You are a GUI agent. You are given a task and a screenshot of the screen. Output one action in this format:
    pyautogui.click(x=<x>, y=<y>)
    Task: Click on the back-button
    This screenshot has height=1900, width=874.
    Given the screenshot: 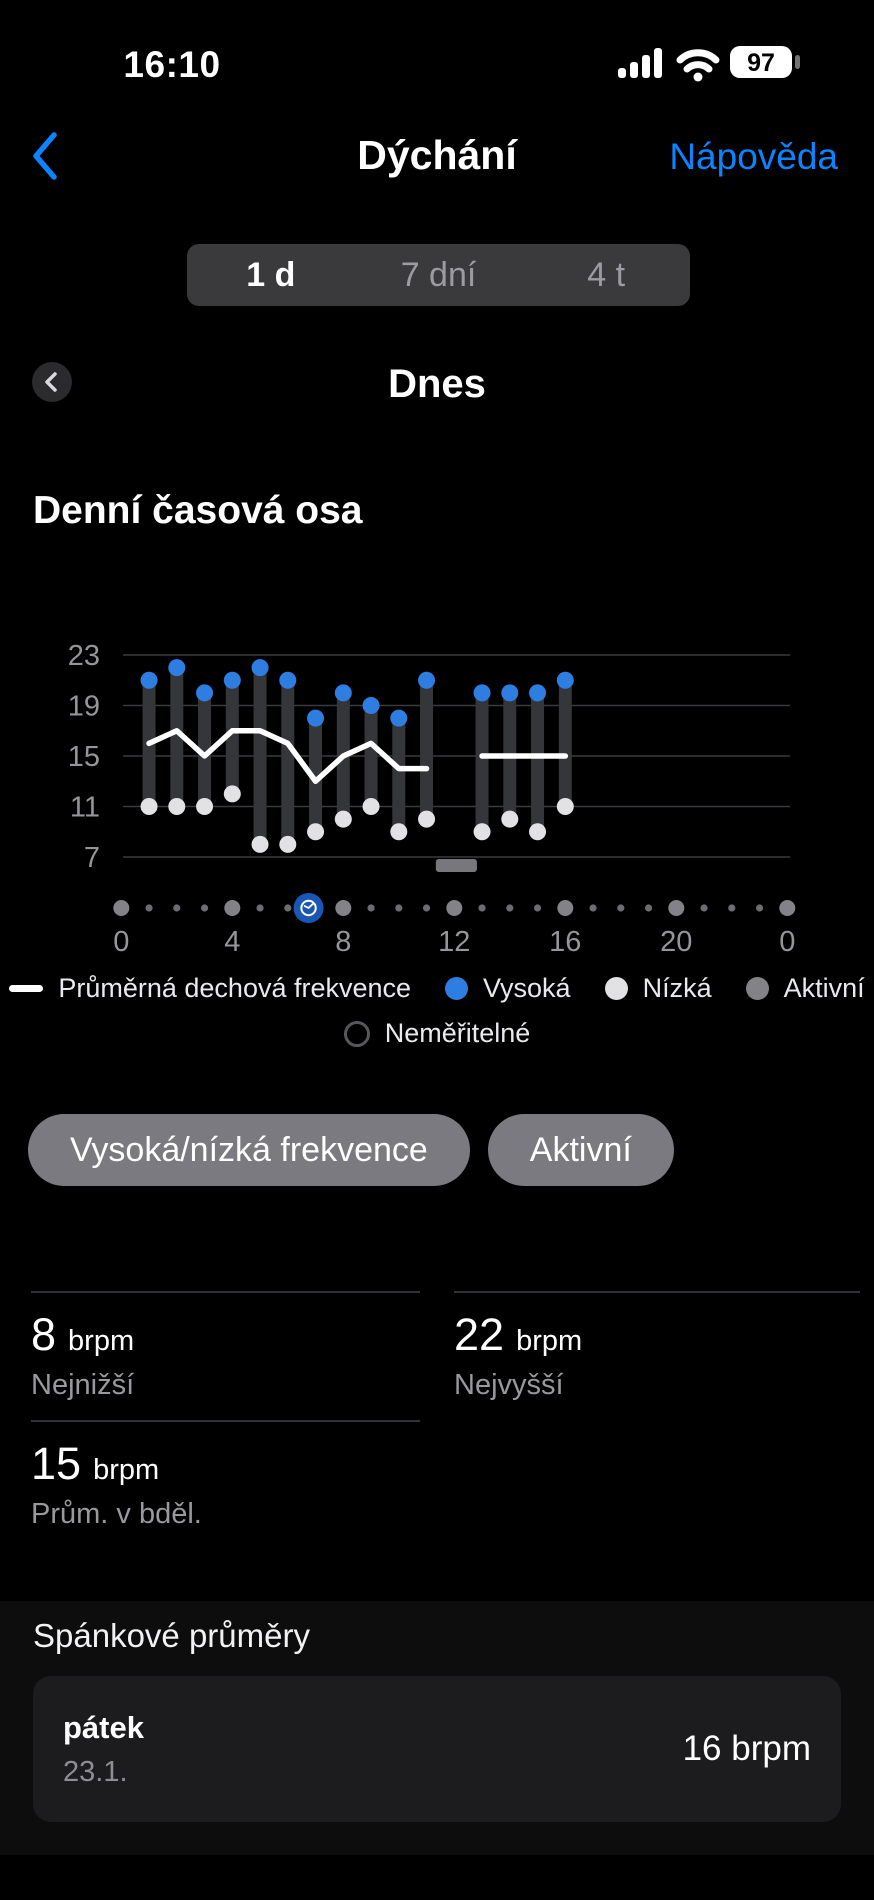 What is the action you would take?
    pyautogui.click(x=45, y=156)
    